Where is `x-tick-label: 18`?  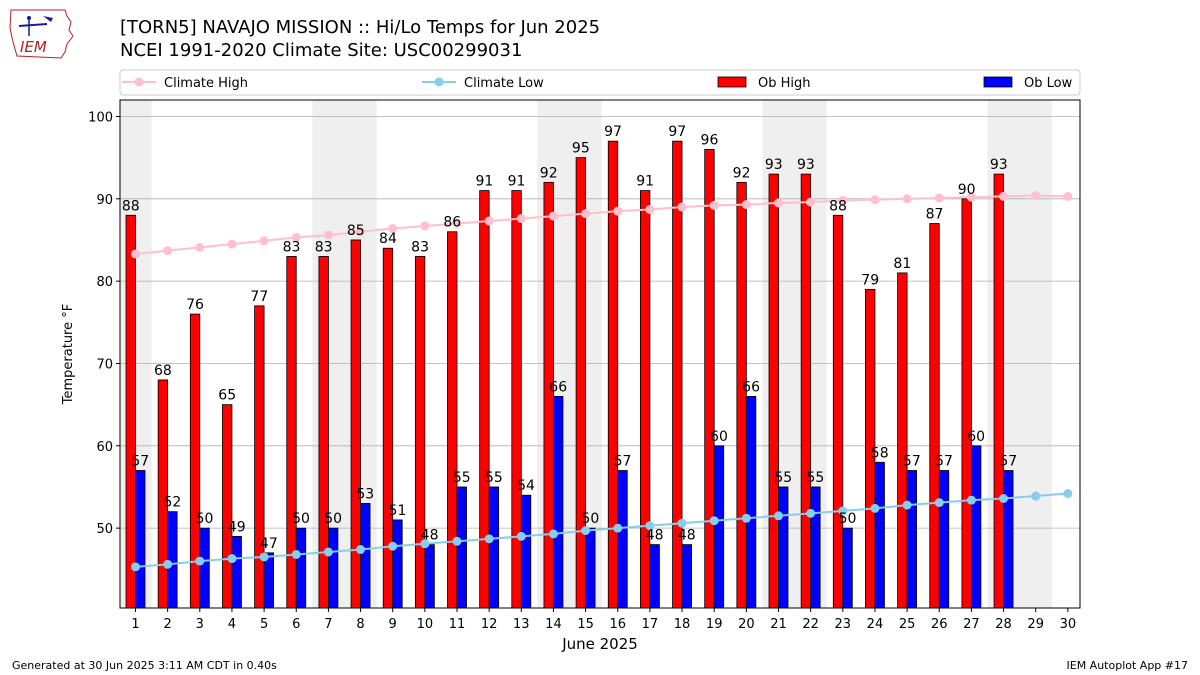
x-tick-label: 18 is located at coordinates (682, 624).